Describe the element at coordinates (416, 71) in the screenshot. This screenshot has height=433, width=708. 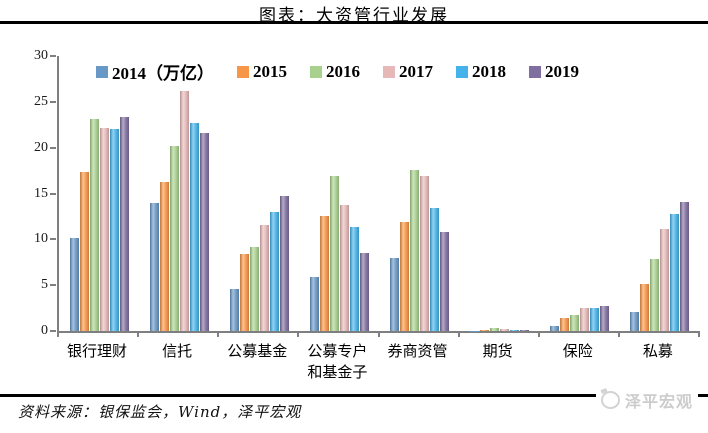
I see `legend-label: 2017` at that location.